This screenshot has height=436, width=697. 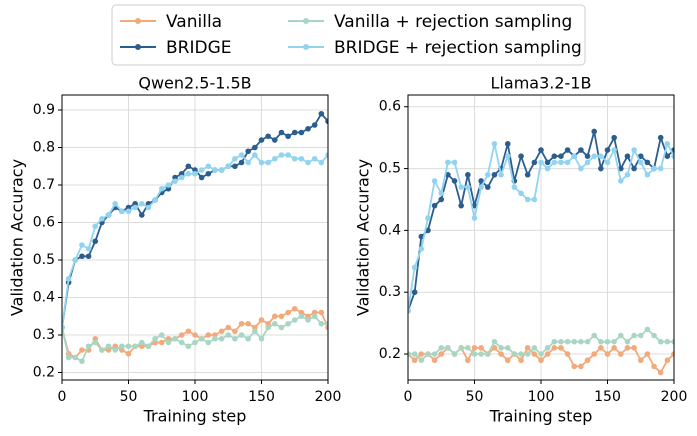 I want to click on y-tick-label: 0.3, so click(x=44, y=335).